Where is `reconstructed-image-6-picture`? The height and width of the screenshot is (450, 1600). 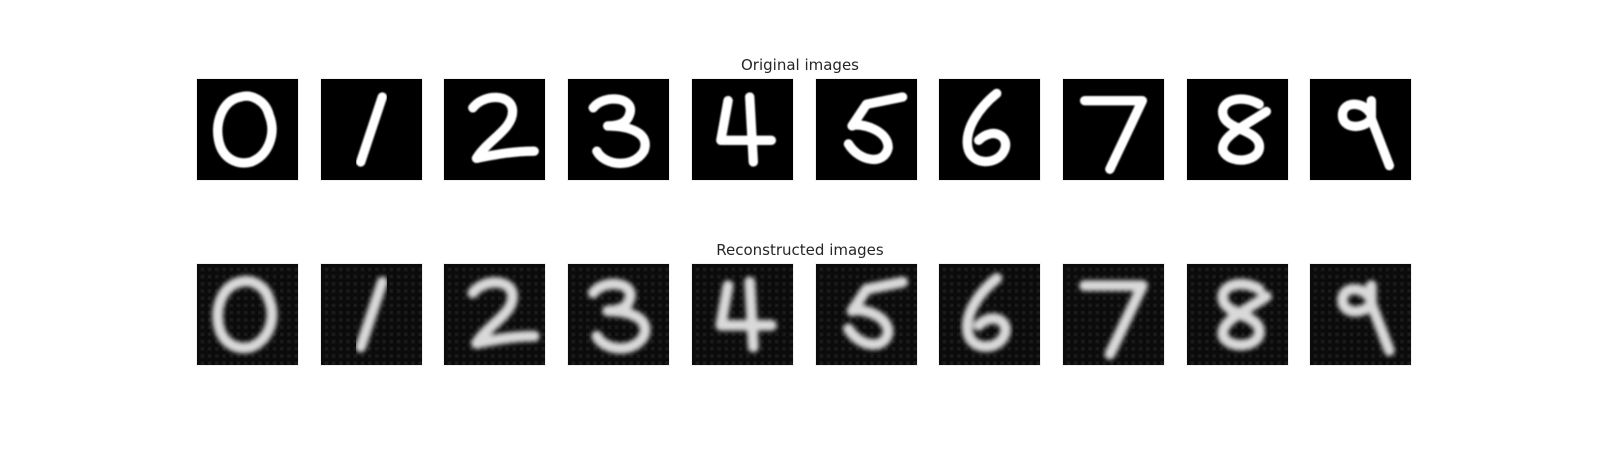
reconstructed-image-6-picture is located at coordinates (989, 314).